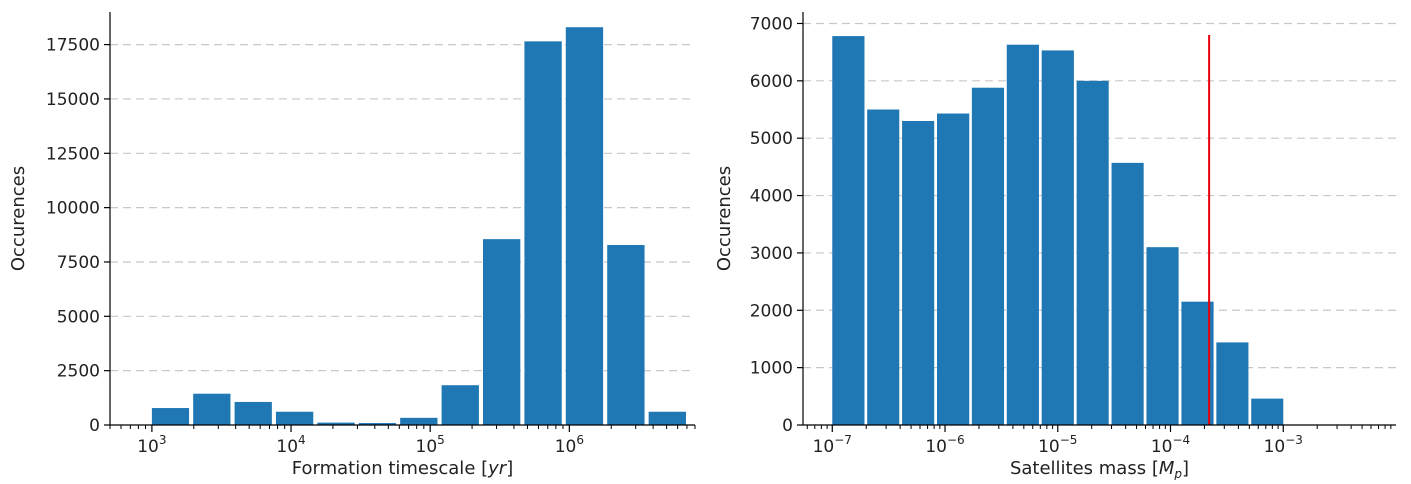 The image size is (1411, 484). I want to click on x-tick-label: 10⁴, so click(290, 445).